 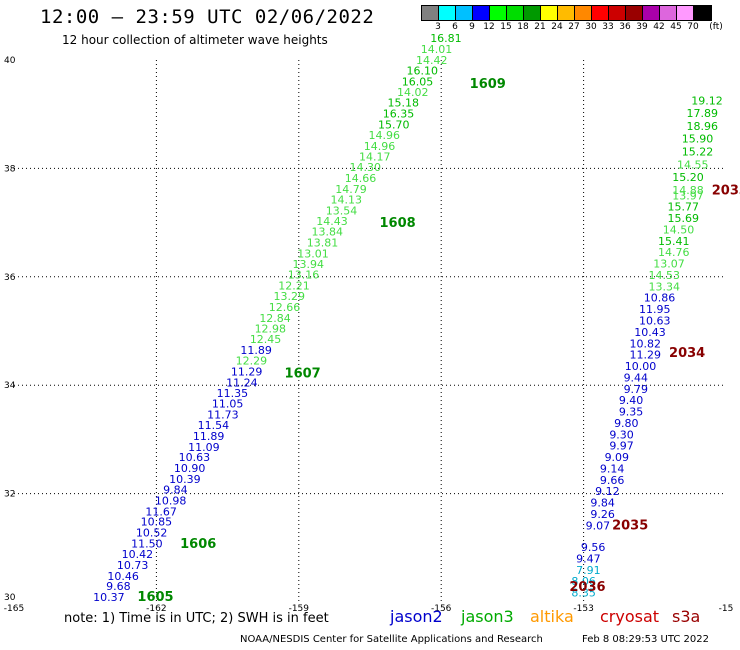 I want to click on swh-data-label: 9.68, so click(x=118, y=586).